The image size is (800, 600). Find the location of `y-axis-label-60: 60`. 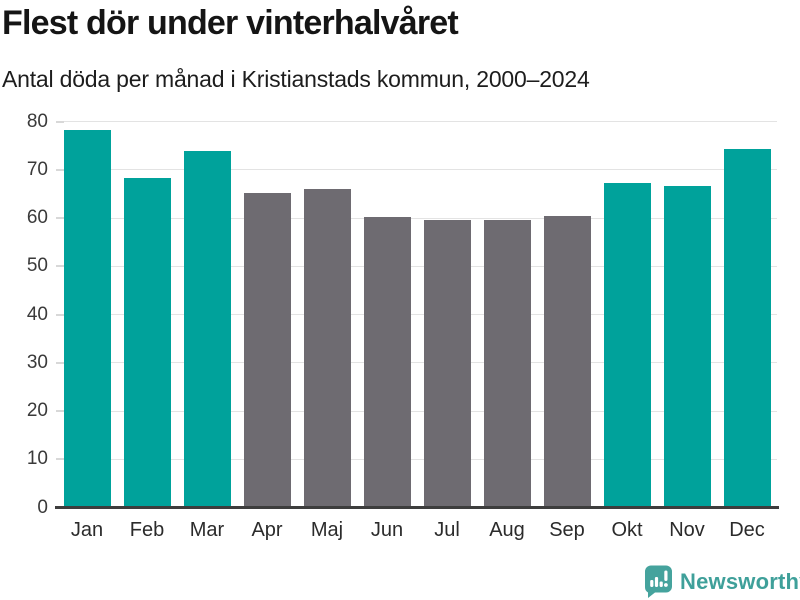

y-axis-label-60: 60 is located at coordinates (37, 217).